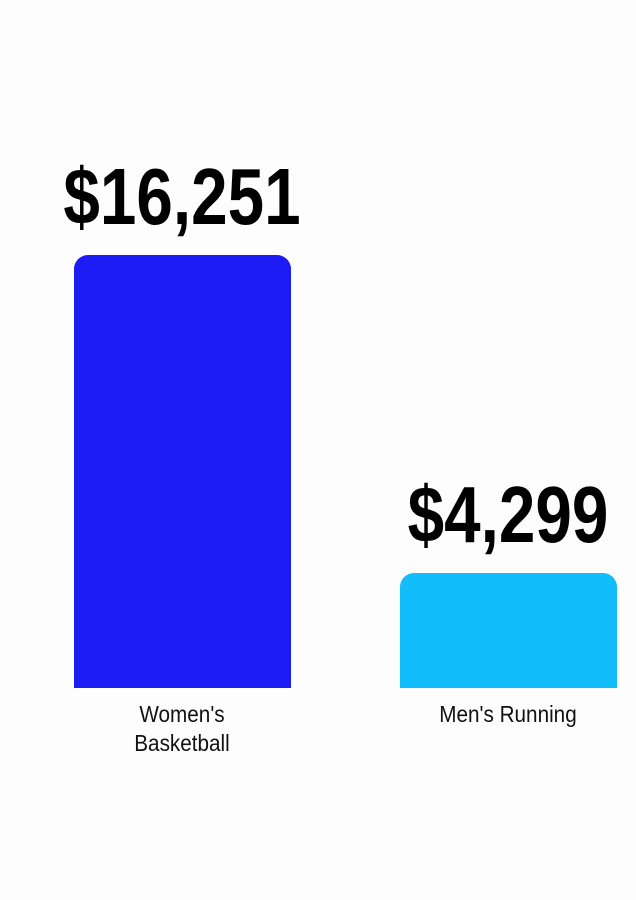 This screenshot has height=900, width=636. What do you see at coordinates (508, 630) in the screenshot?
I see `bar` at bounding box center [508, 630].